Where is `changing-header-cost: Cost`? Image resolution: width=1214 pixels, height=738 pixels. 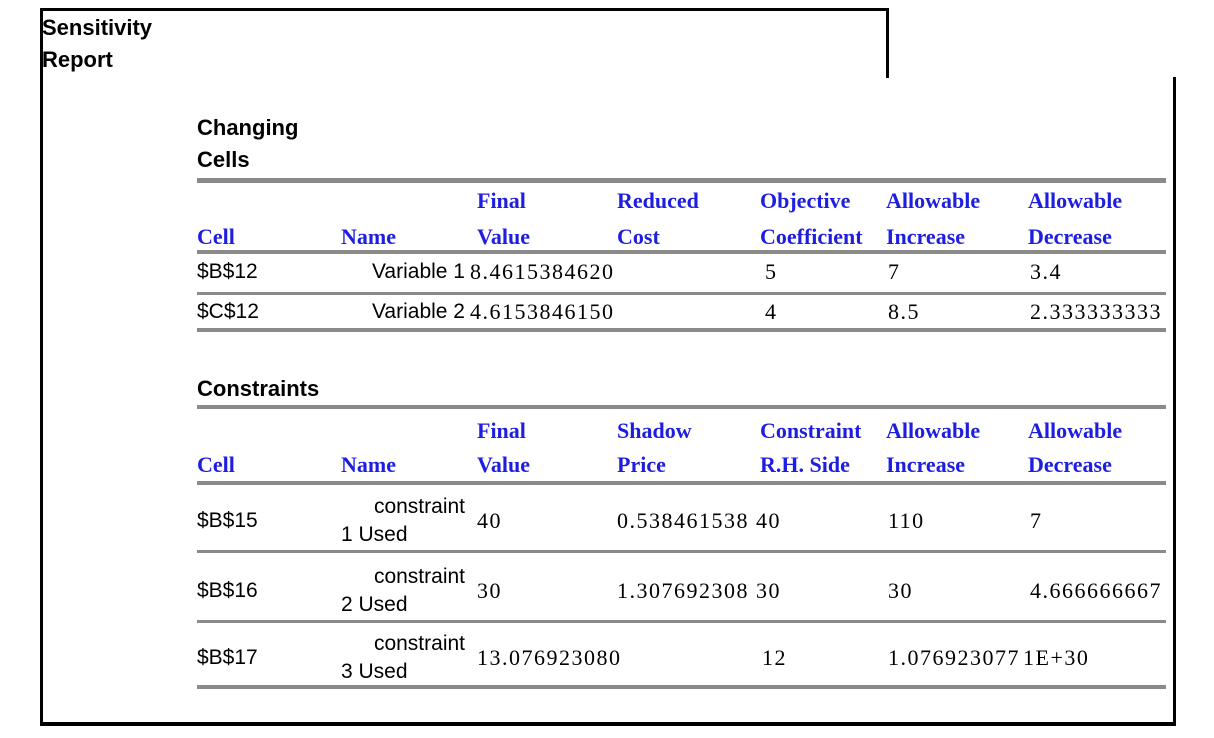 changing-header-cost: Cost is located at coordinates (638, 236).